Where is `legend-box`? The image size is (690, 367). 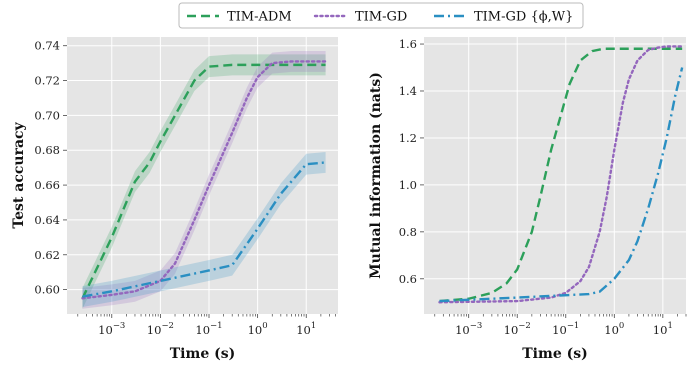 legend-box is located at coordinates (381, 15).